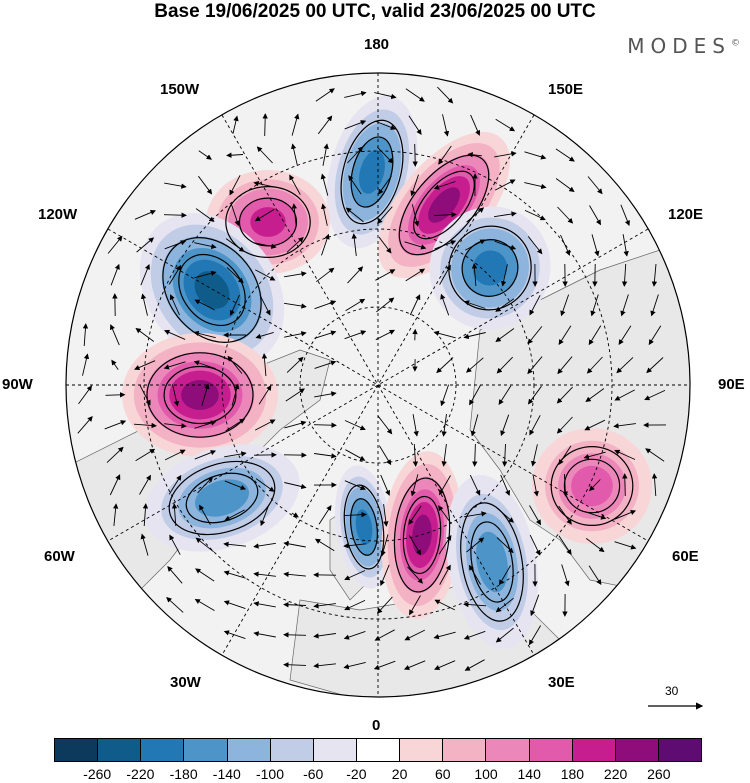  Describe the element at coordinates (615, 774) in the screenshot. I see `colorbar-tick-label: 220` at that location.